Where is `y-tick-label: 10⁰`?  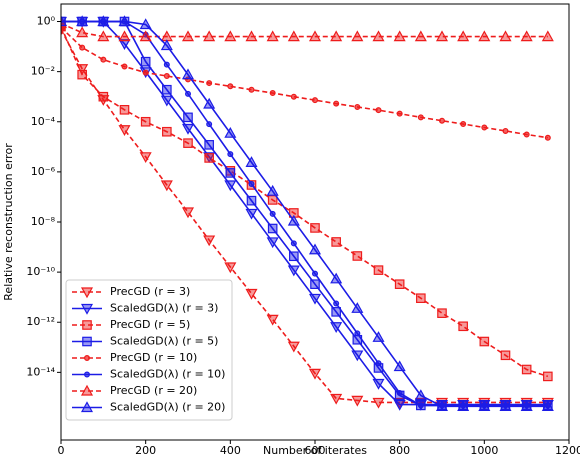 y-tick-label: 10⁰ is located at coordinates (46, 21).